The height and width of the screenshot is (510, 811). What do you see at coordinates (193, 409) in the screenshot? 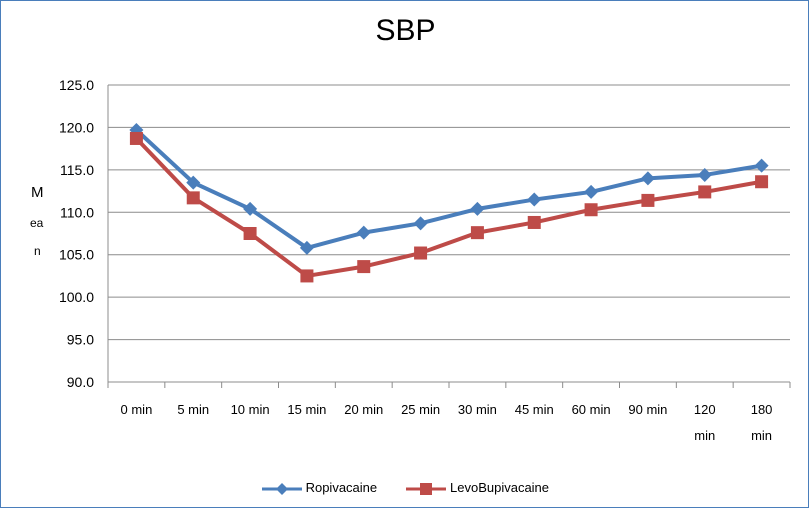
I see `x-tick-label: 5 min` at bounding box center [193, 409].